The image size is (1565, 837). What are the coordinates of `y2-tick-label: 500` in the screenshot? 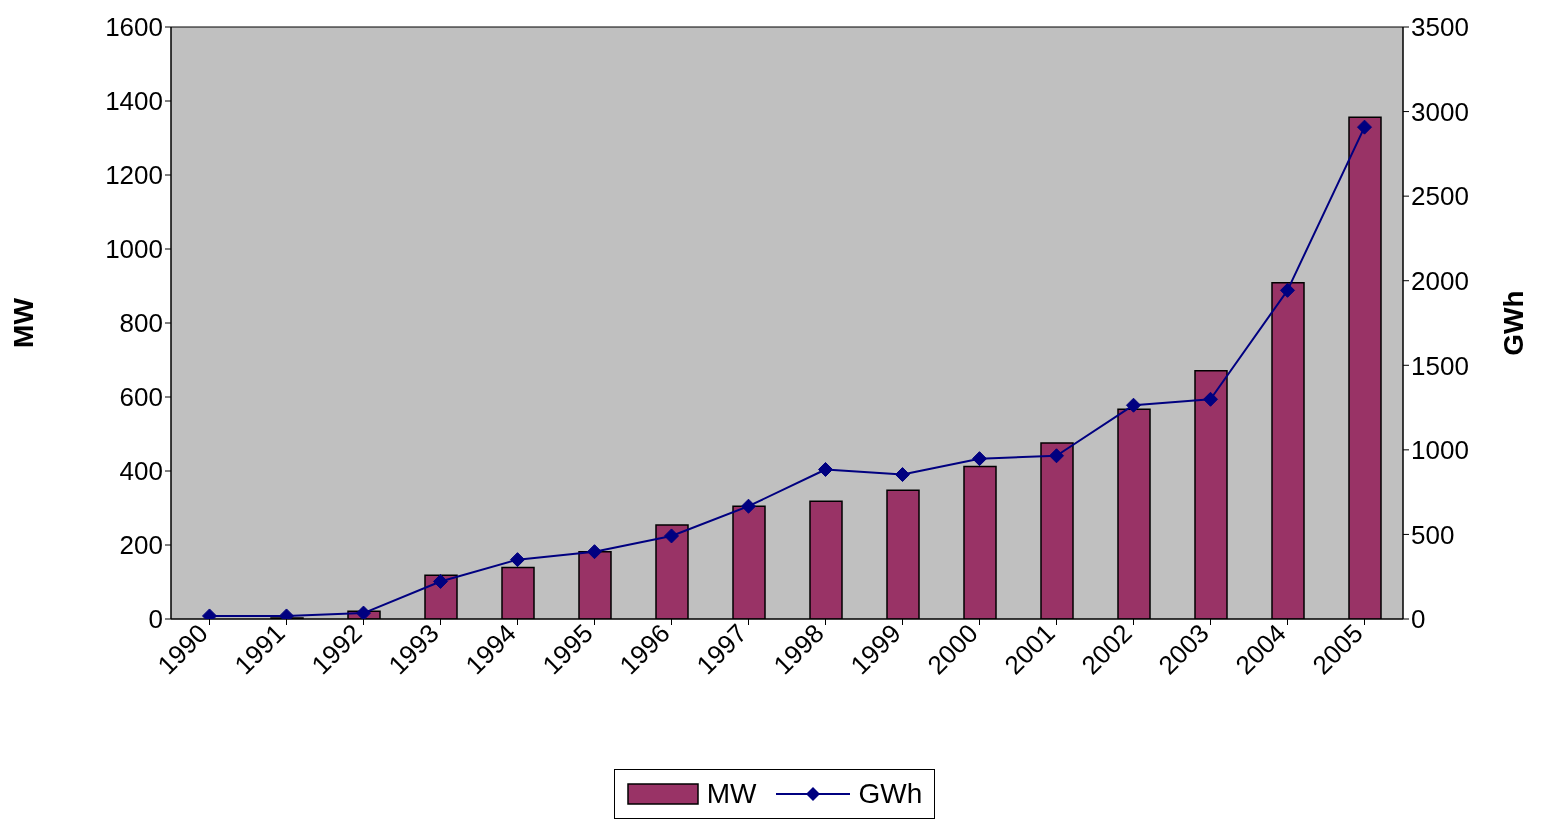 It's located at (1433, 534).